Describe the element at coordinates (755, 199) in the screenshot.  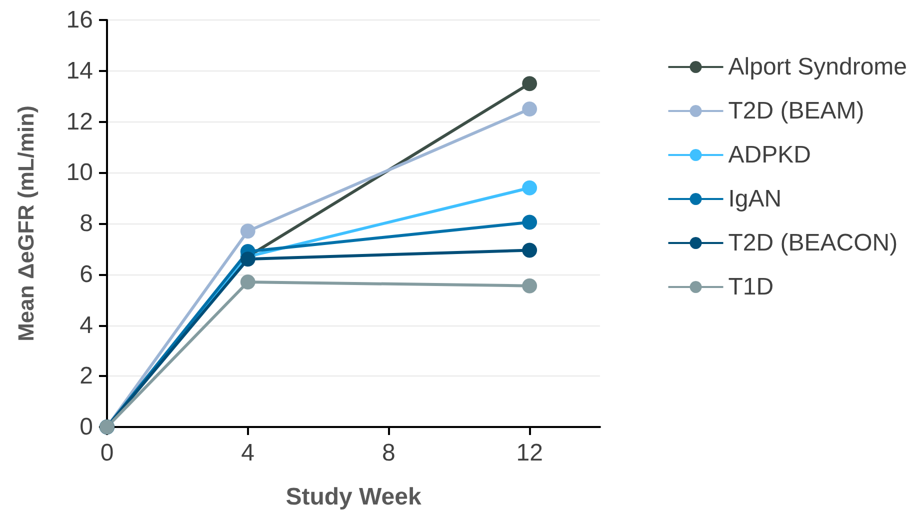
I see `legend-label: IgAN` at that location.